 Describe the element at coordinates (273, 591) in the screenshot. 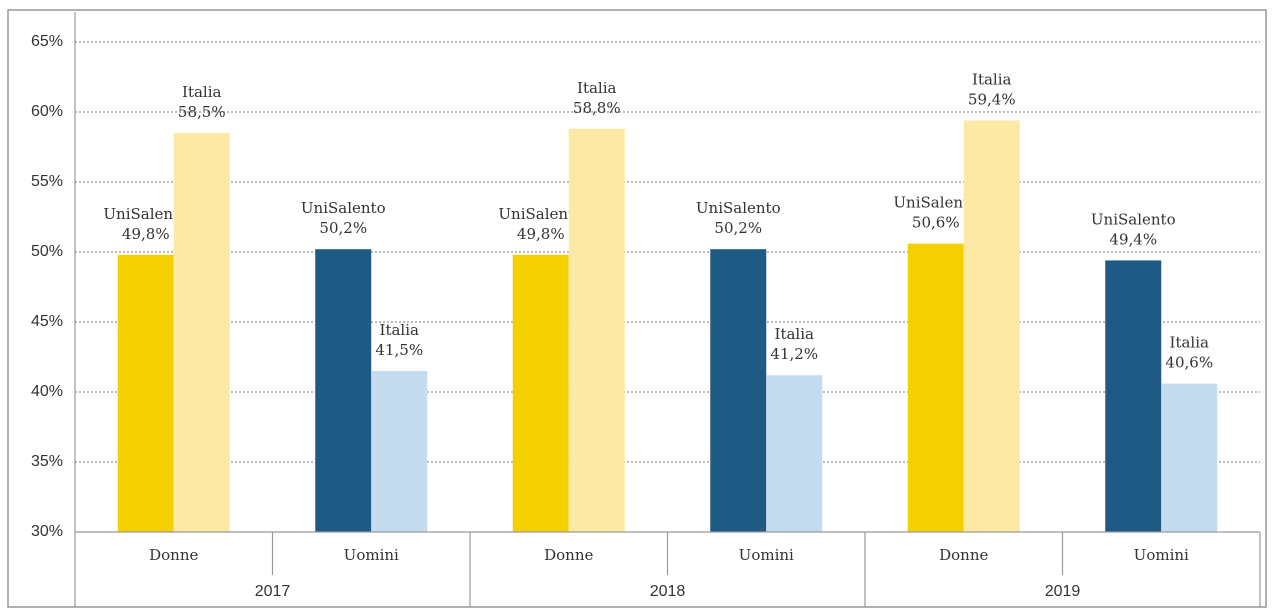

I see `group-label: 2017` at that location.